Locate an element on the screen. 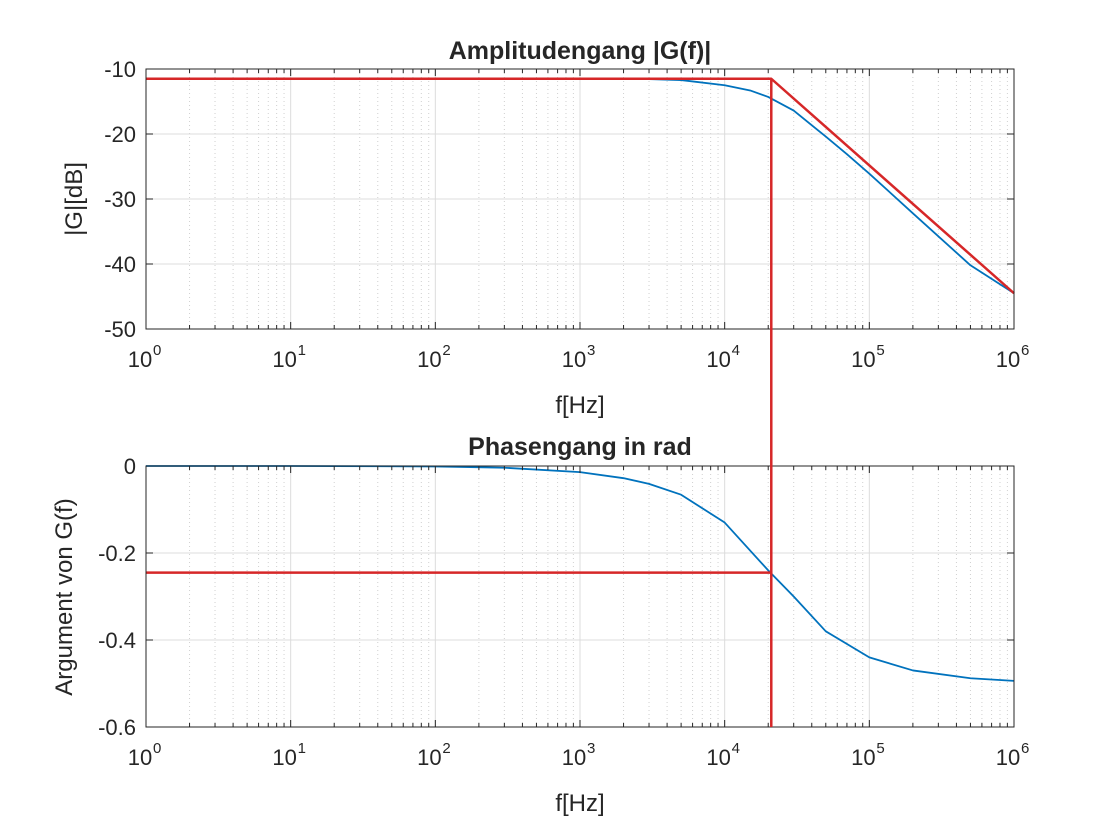  amplitude-y-axis-label: |G|[dB] is located at coordinates (74, 199).